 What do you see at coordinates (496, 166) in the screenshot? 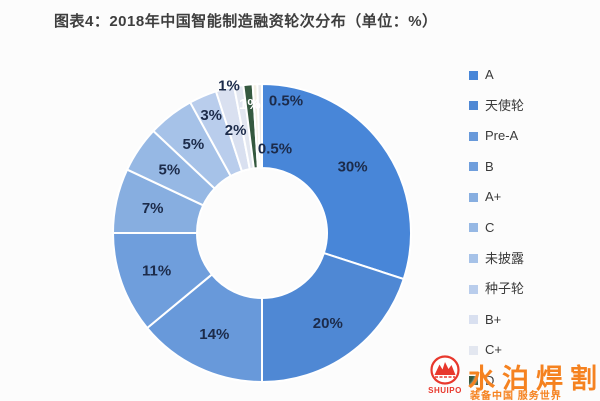
I see `legend-item-B: B` at bounding box center [496, 166].